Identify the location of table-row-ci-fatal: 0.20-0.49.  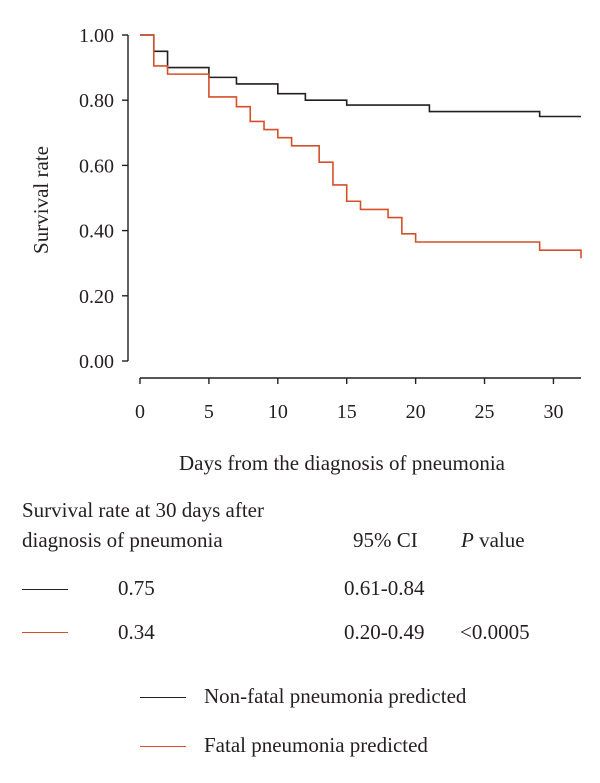
(384, 632).